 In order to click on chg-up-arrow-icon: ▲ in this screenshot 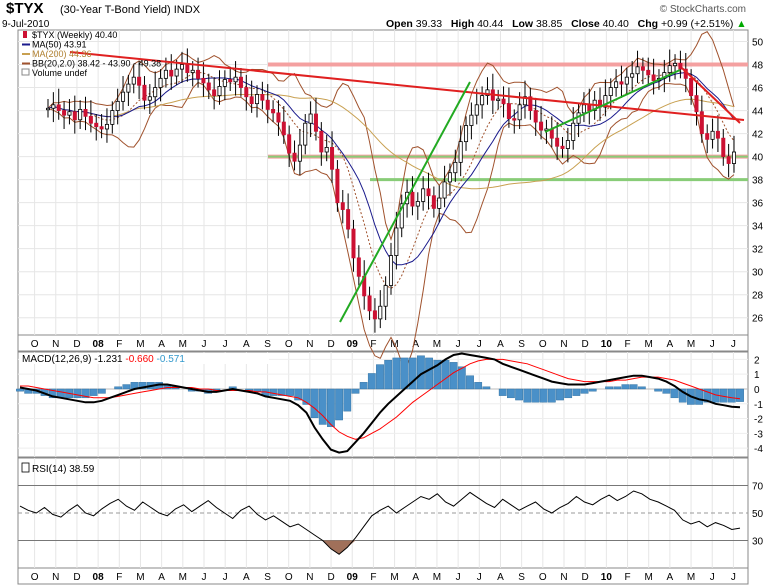, I will do `click(741, 24)`.